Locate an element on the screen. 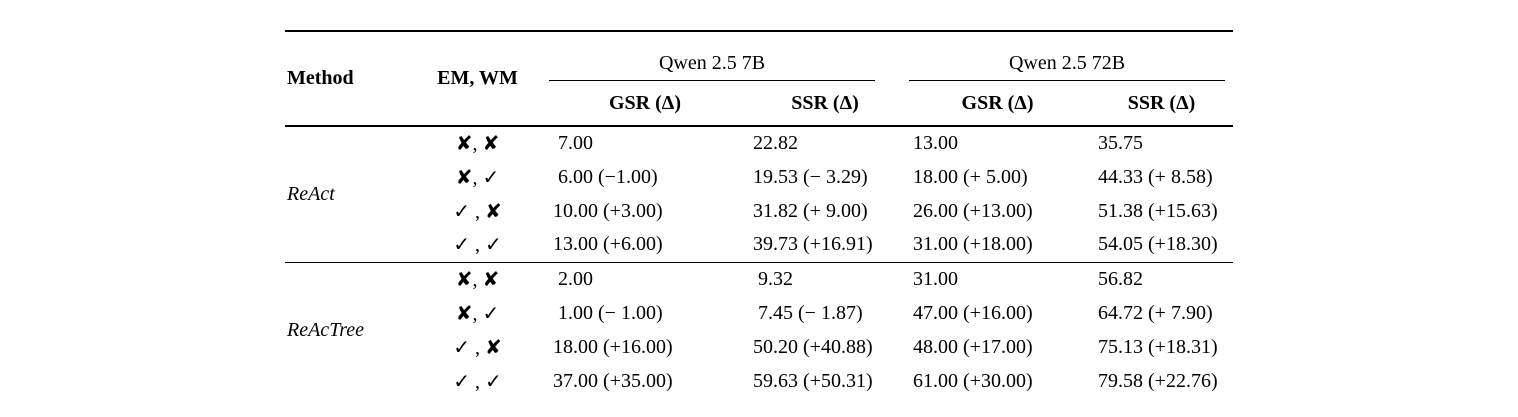  col-header-gsr-72b: GSR (Δ) is located at coordinates (998, 104).